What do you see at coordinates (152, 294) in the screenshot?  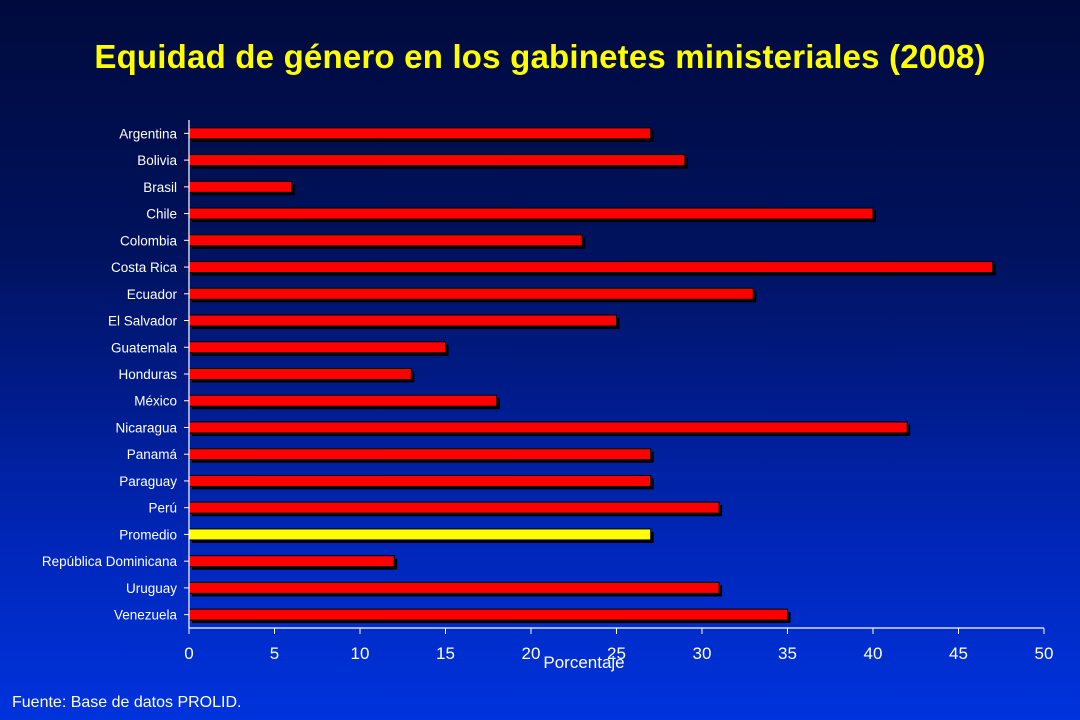 I see `category-label: Ecuador` at bounding box center [152, 294].